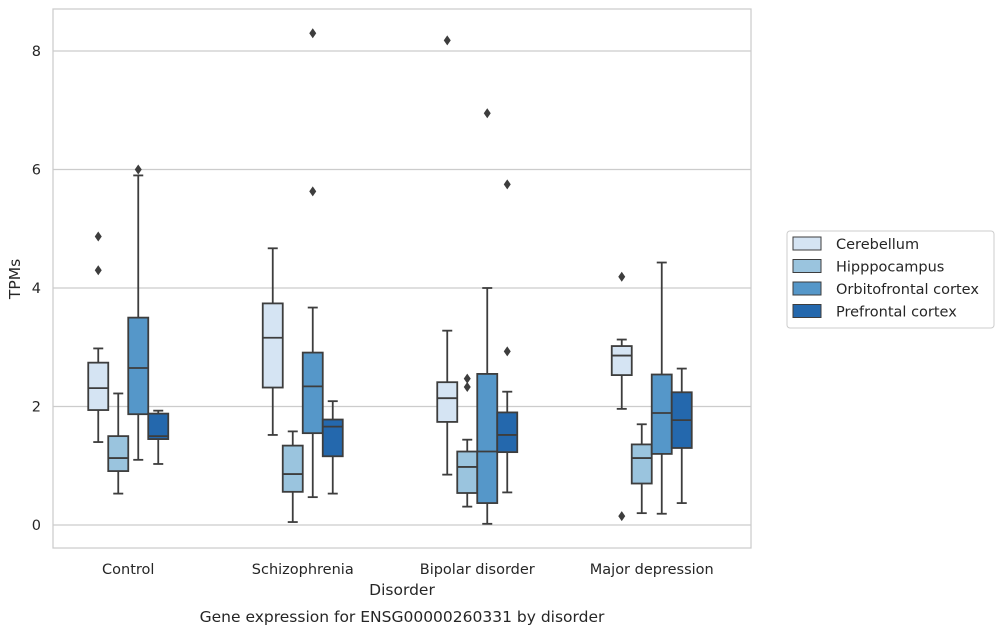 The height and width of the screenshot is (634, 1003). What do you see at coordinates (907, 290) in the screenshot?
I see `legend-label: Orbitofrontal cortex` at bounding box center [907, 290].